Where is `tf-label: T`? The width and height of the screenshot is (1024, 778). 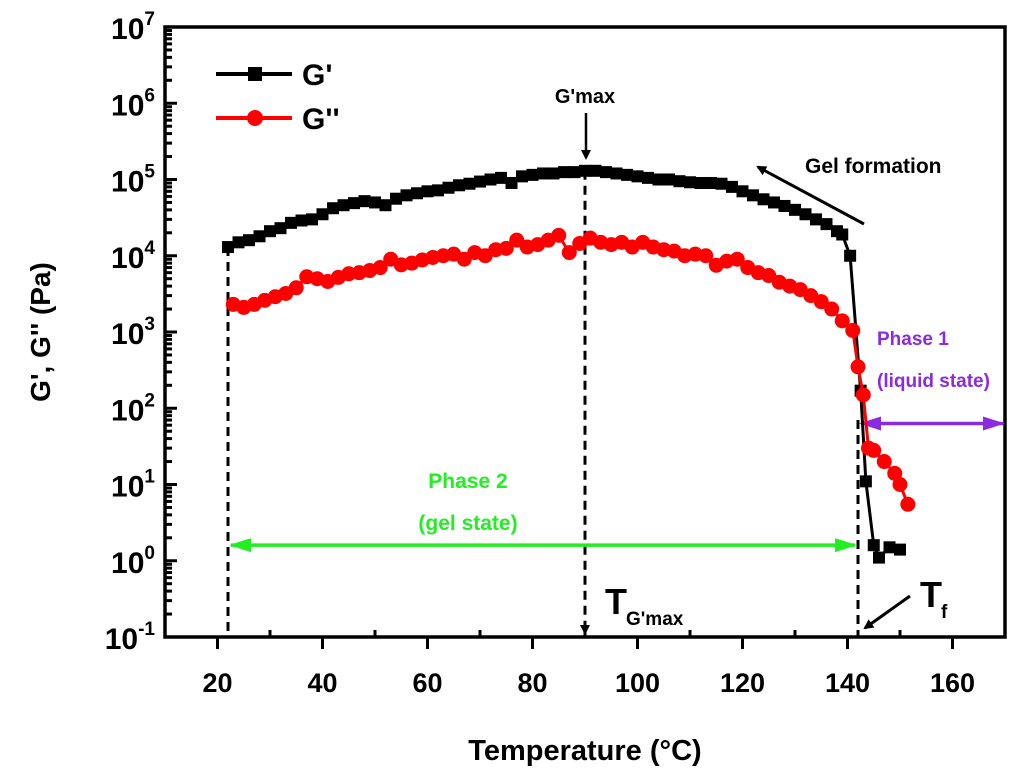 tf-label: T is located at coordinates (931, 594).